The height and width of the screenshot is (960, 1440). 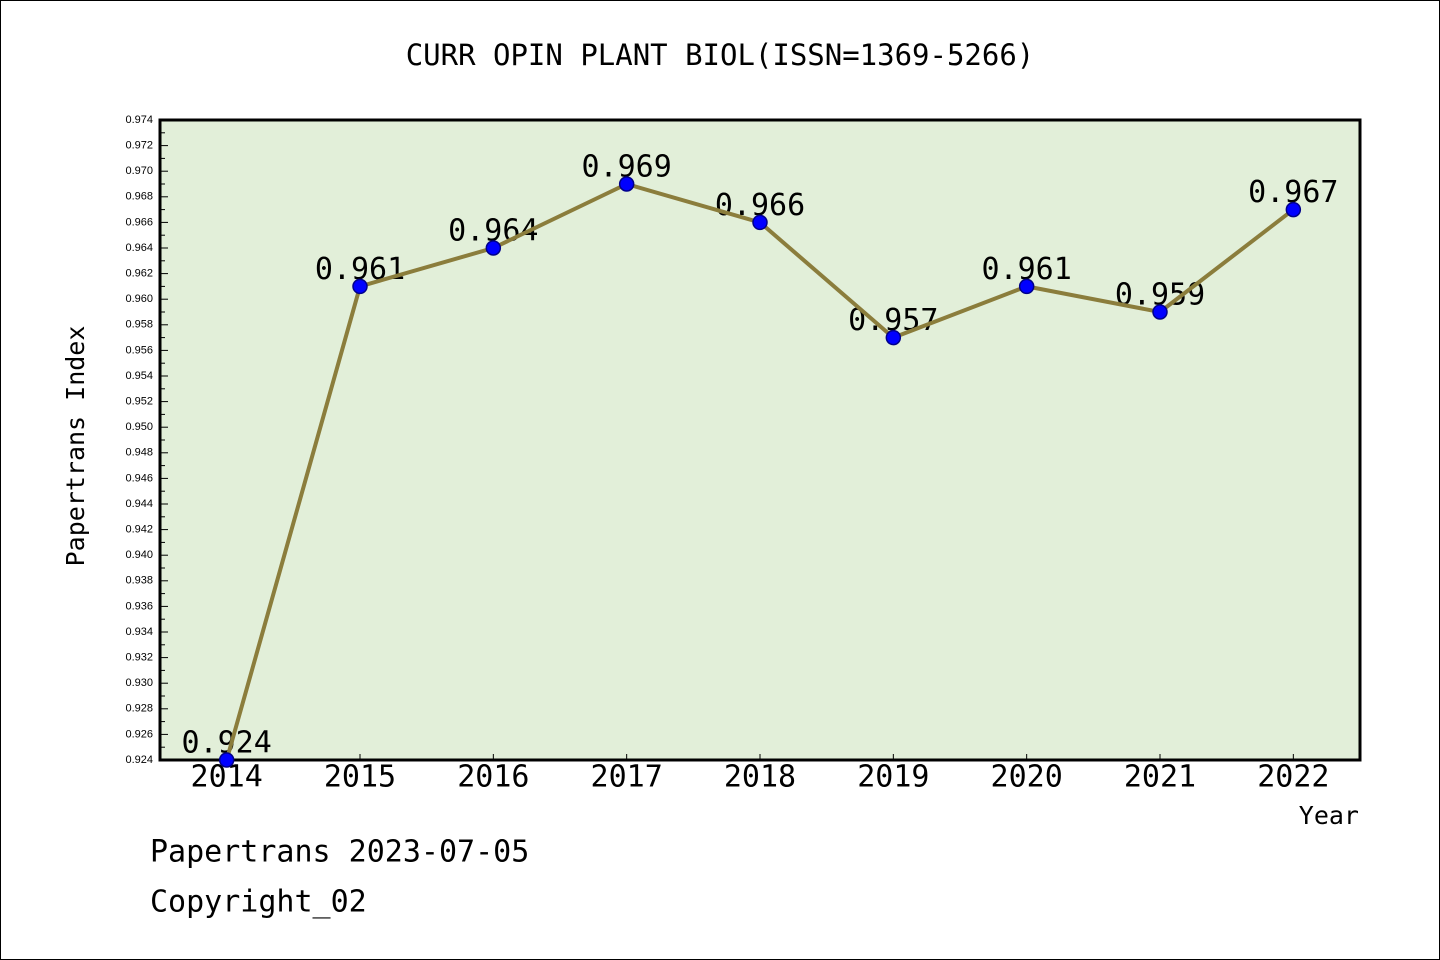 I want to click on y-tick-label: 0.934, so click(x=139, y=632).